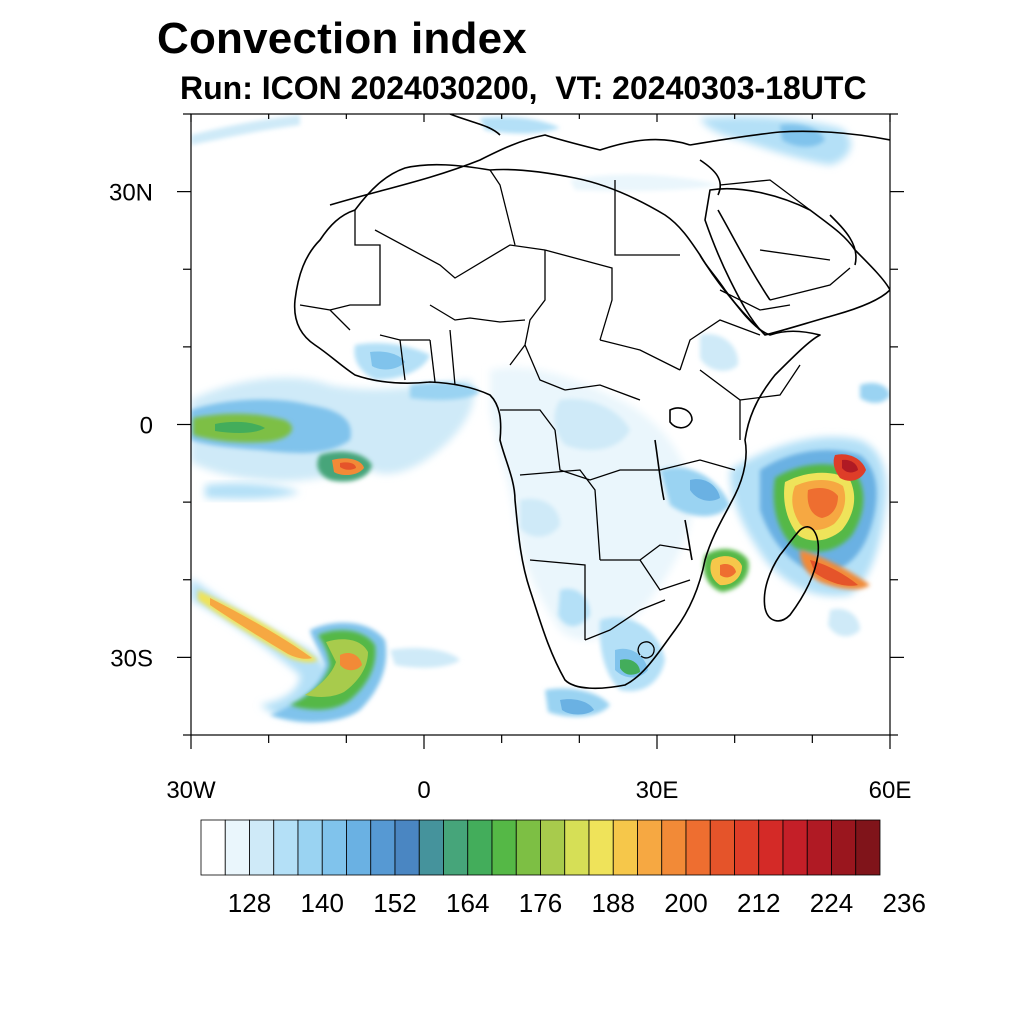 The height and width of the screenshot is (1024, 1024). Describe the element at coordinates (523, 88) in the screenshot. I see `chart-subtitle: Run: ICON 2024030200, VT: 20240303-18UTC` at that location.